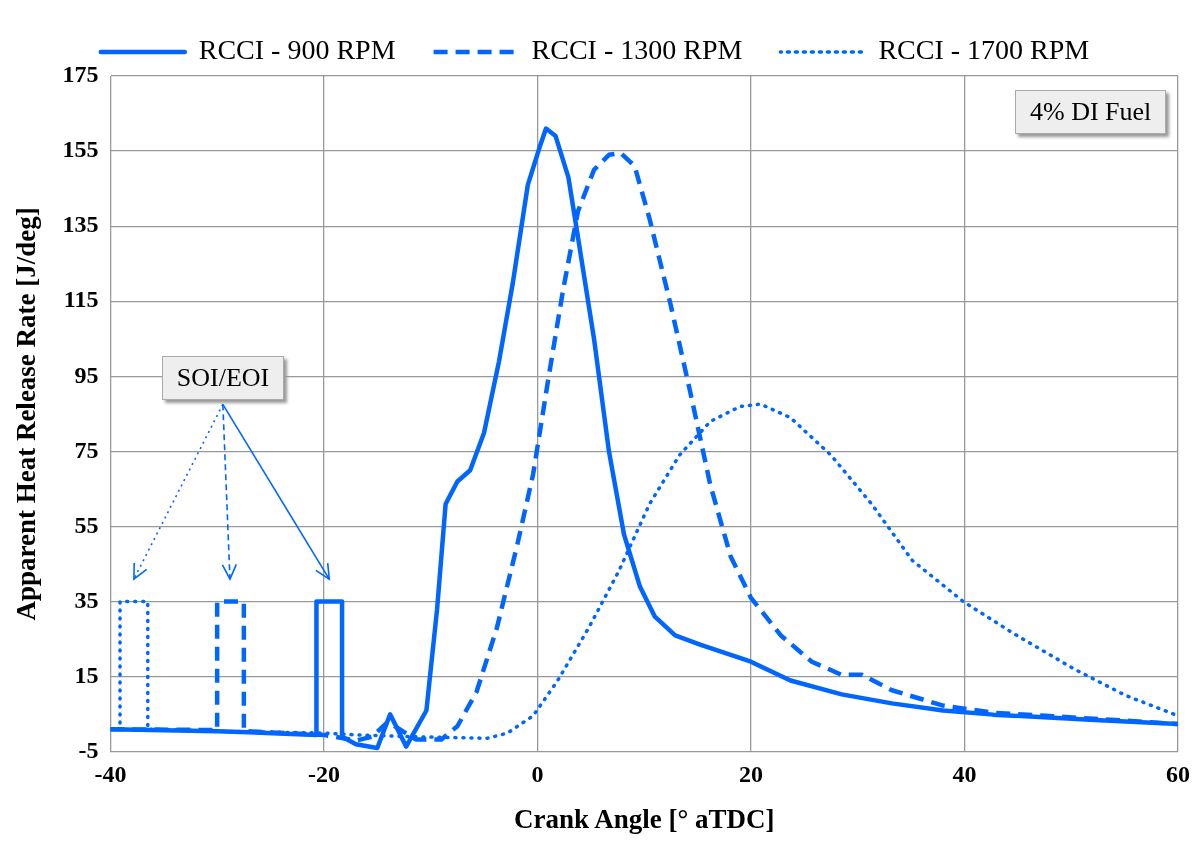 The width and height of the screenshot is (1200, 841). I want to click on legend-label: RCCI - 900 RPM, so click(297, 50).